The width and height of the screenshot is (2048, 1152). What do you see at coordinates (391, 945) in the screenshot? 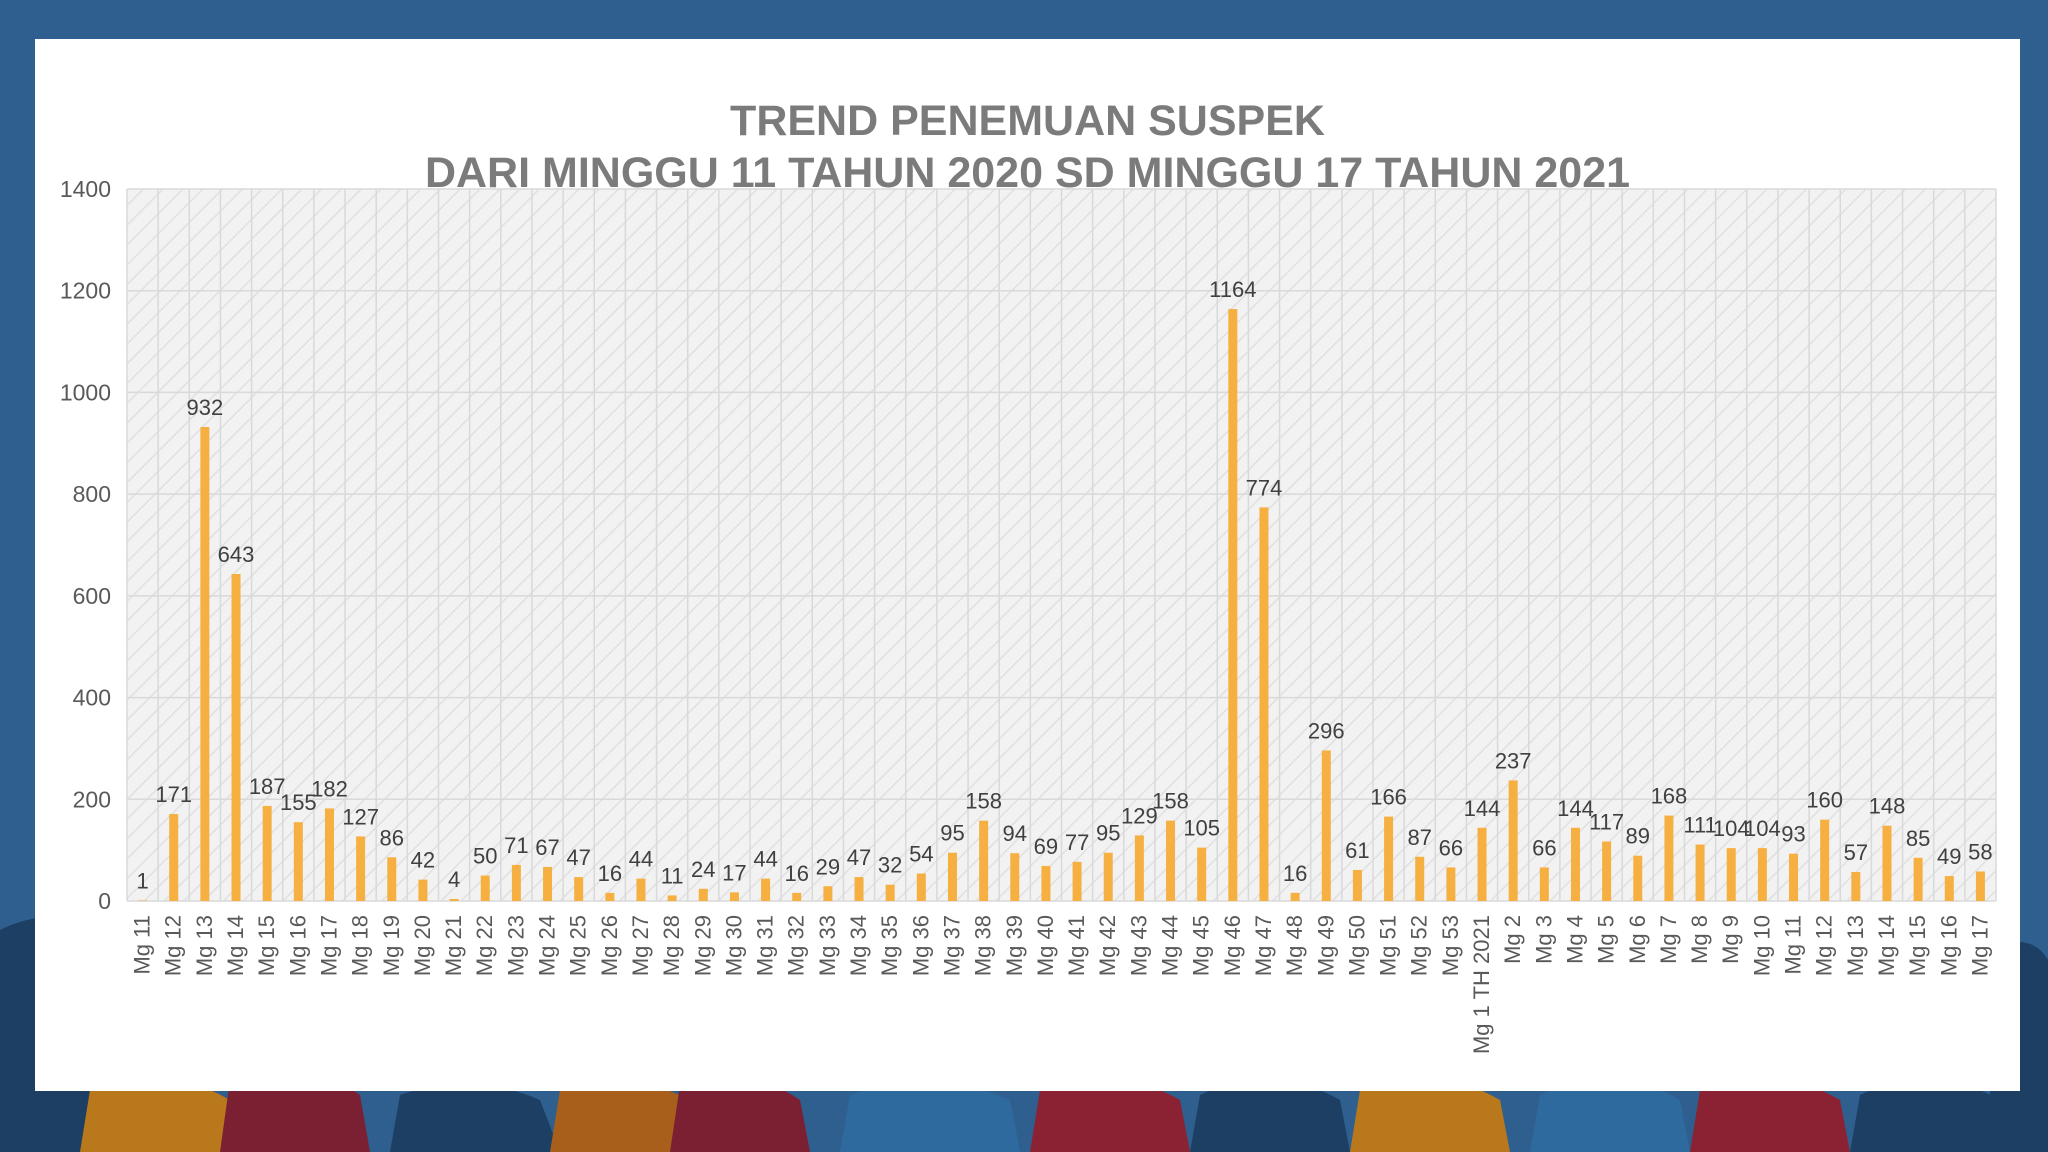
I see `x-tick-label: Mg 19` at bounding box center [391, 945].